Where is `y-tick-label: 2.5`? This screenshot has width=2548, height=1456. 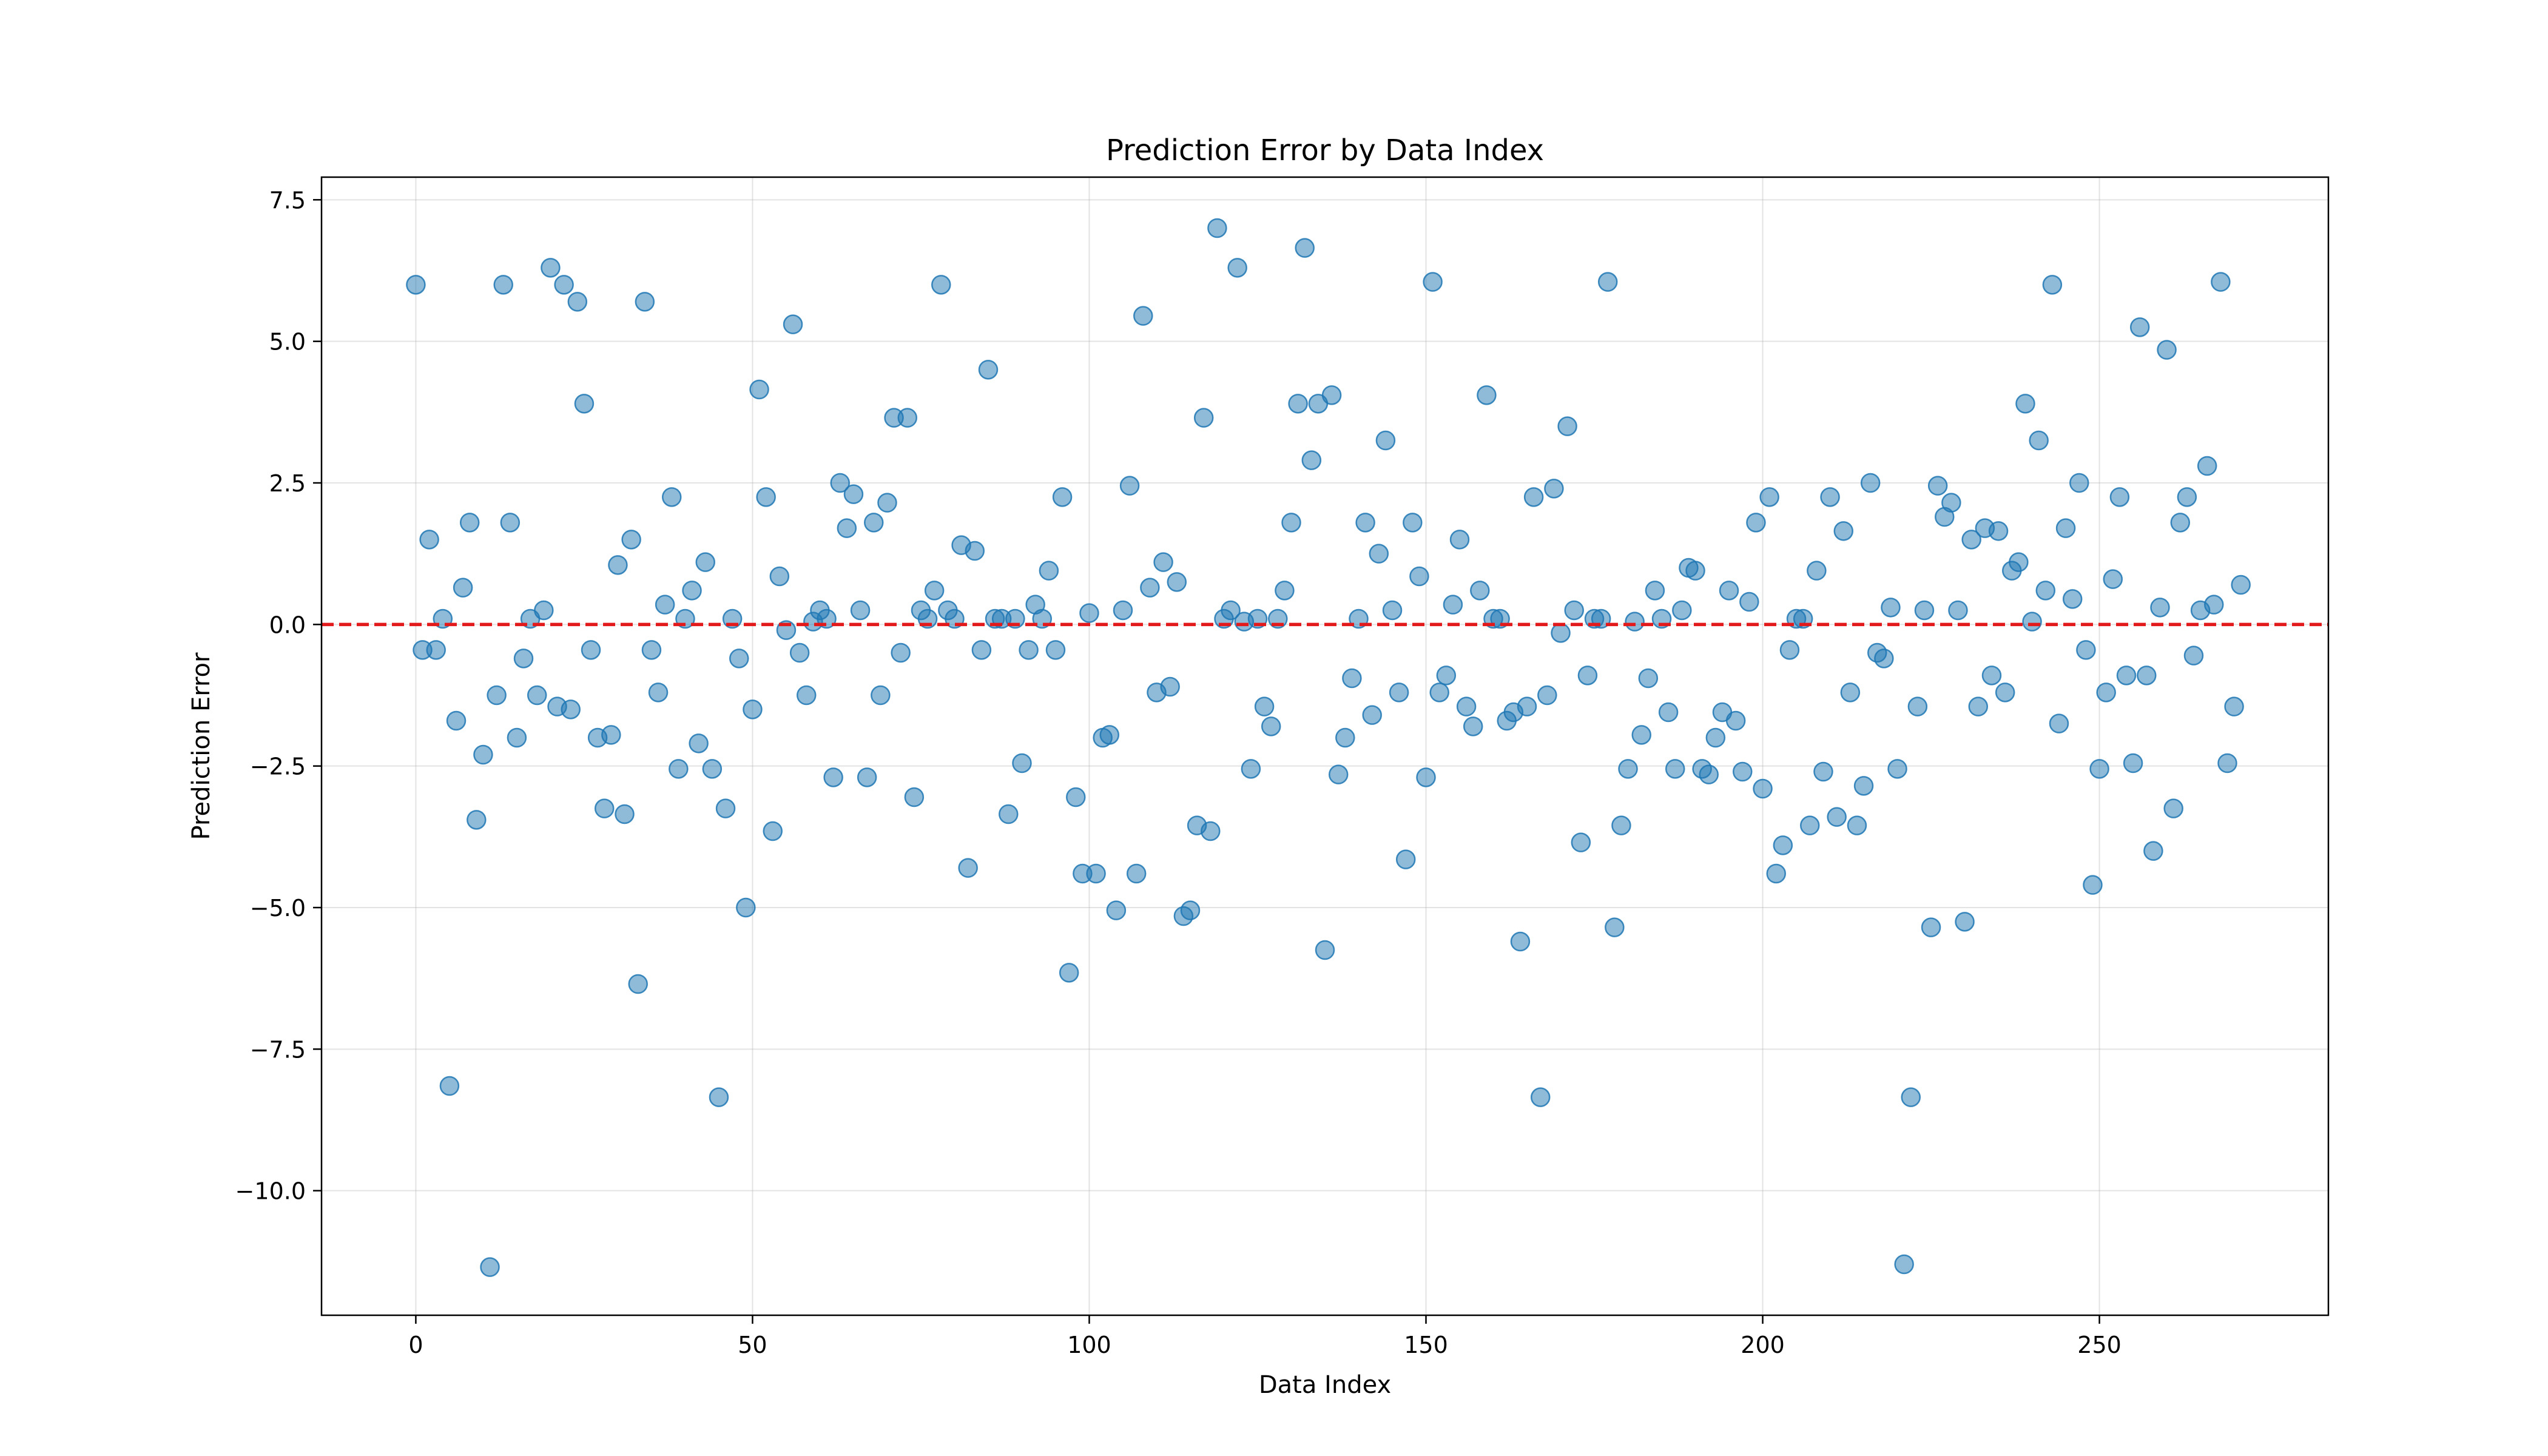
y-tick-label: 2.5 is located at coordinates (287, 483).